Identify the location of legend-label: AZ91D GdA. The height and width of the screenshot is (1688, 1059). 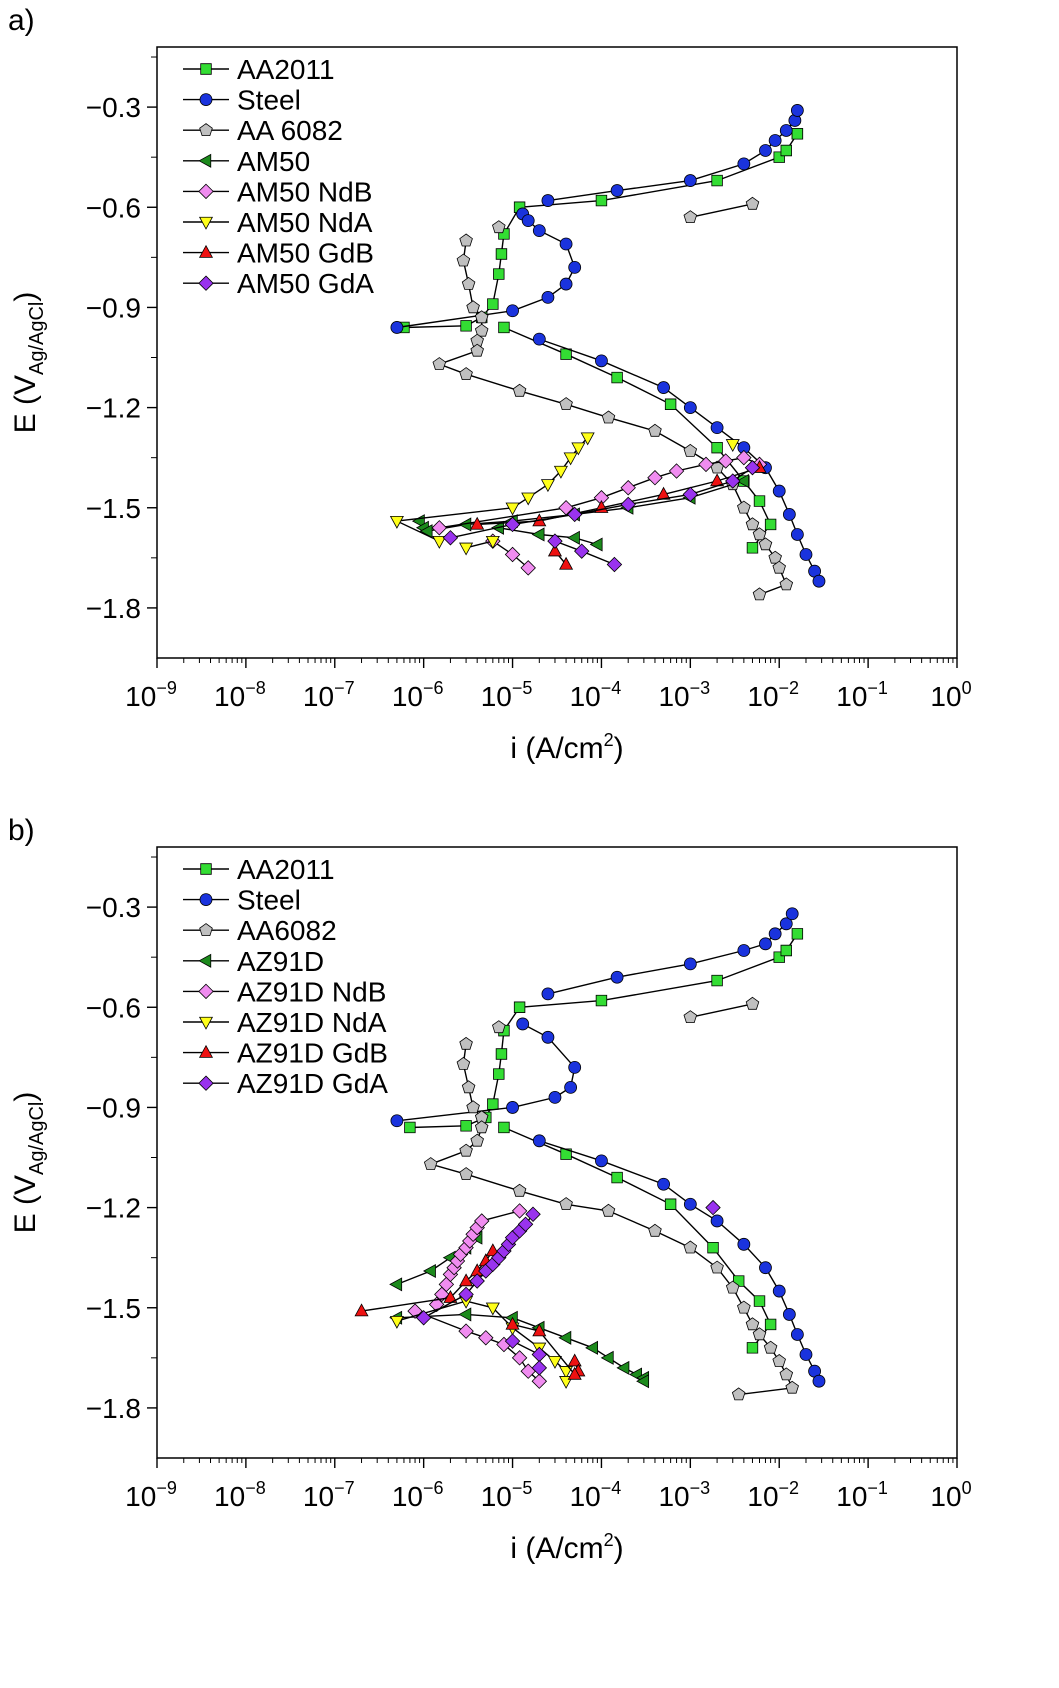
(312, 1083).